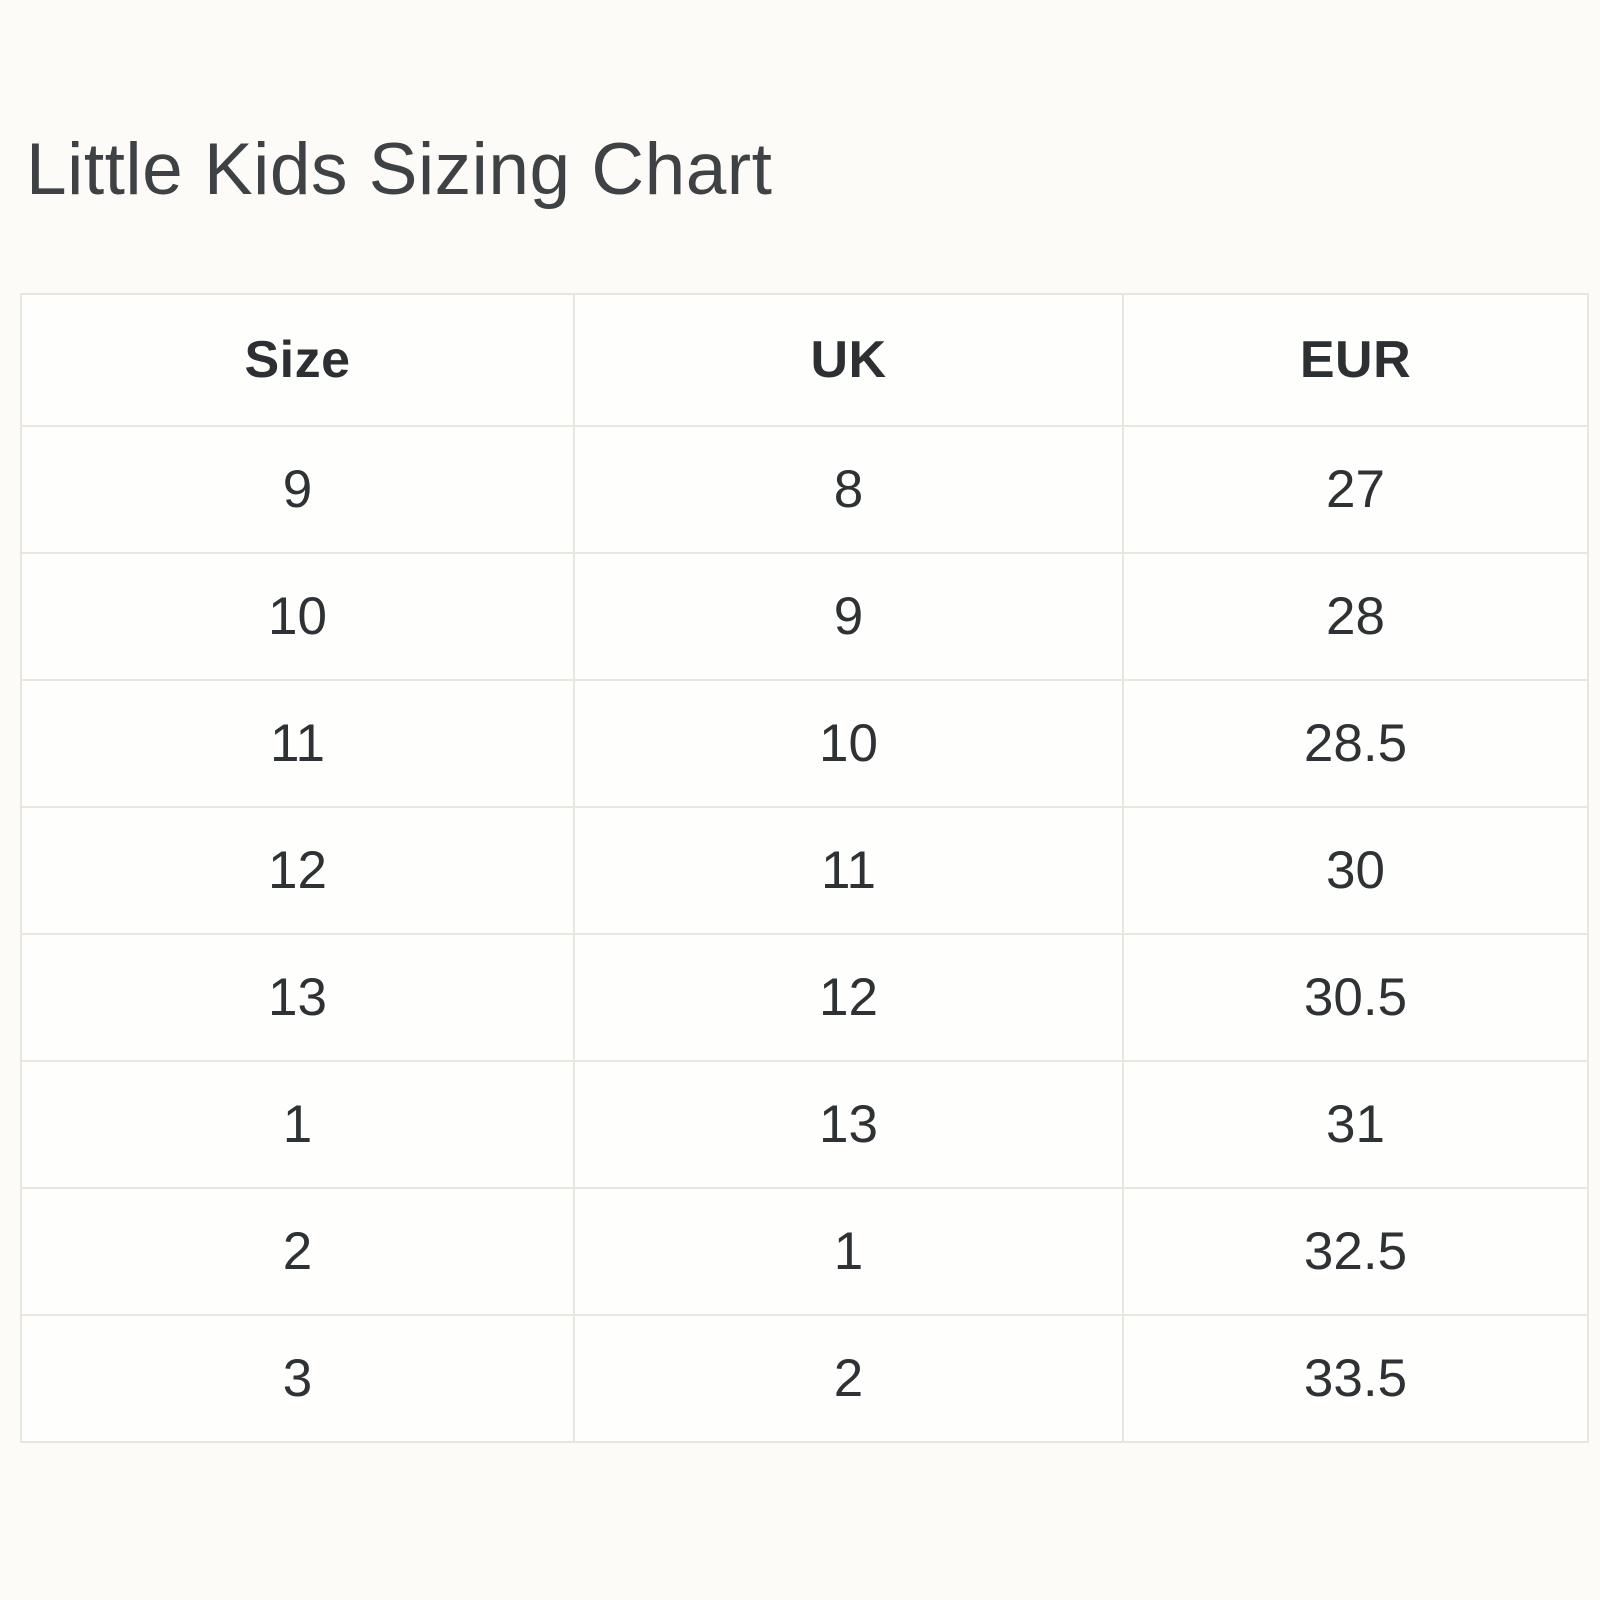  Describe the element at coordinates (848, 489) in the screenshot. I see `table-cell: 8` at that location.